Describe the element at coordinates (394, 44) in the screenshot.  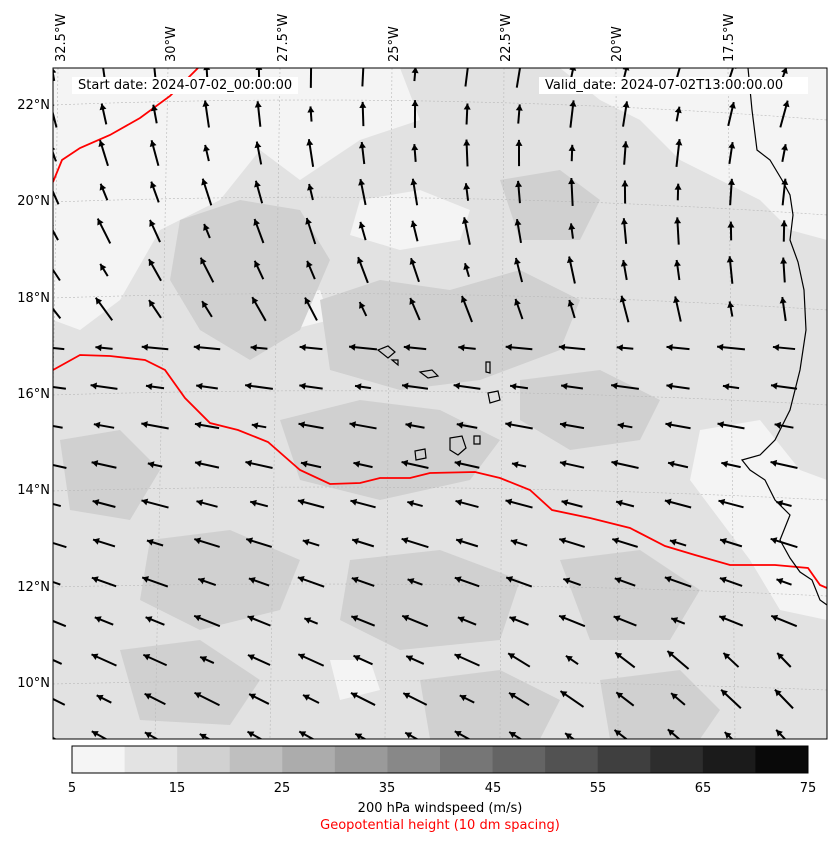
I see `lon-label-25: 25°W` at that location.